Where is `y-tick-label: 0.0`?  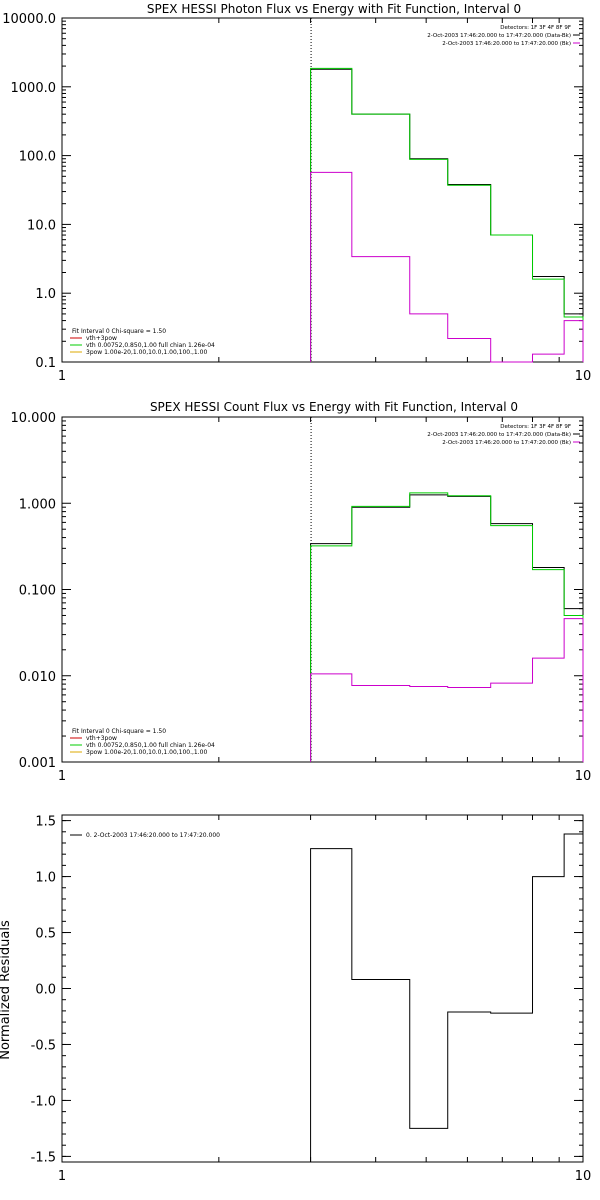
y-tick-label: 0.0 is located at coordinates (45, 990).